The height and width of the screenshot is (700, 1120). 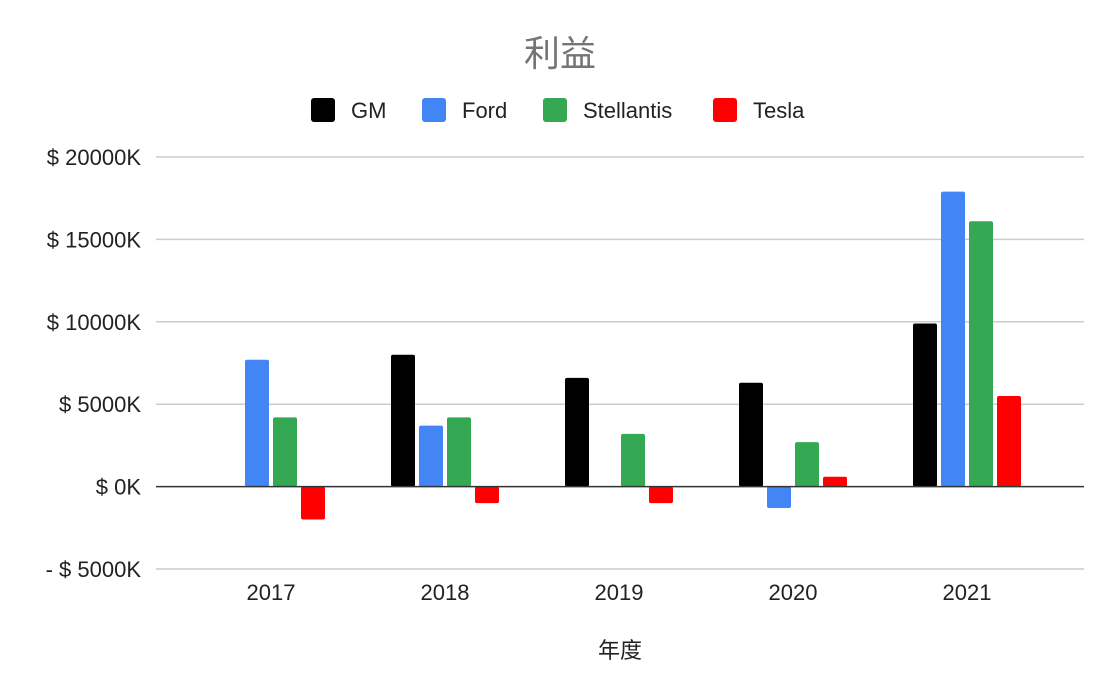 I want to click on bar-gm-2021, so click(x=925, y=405).